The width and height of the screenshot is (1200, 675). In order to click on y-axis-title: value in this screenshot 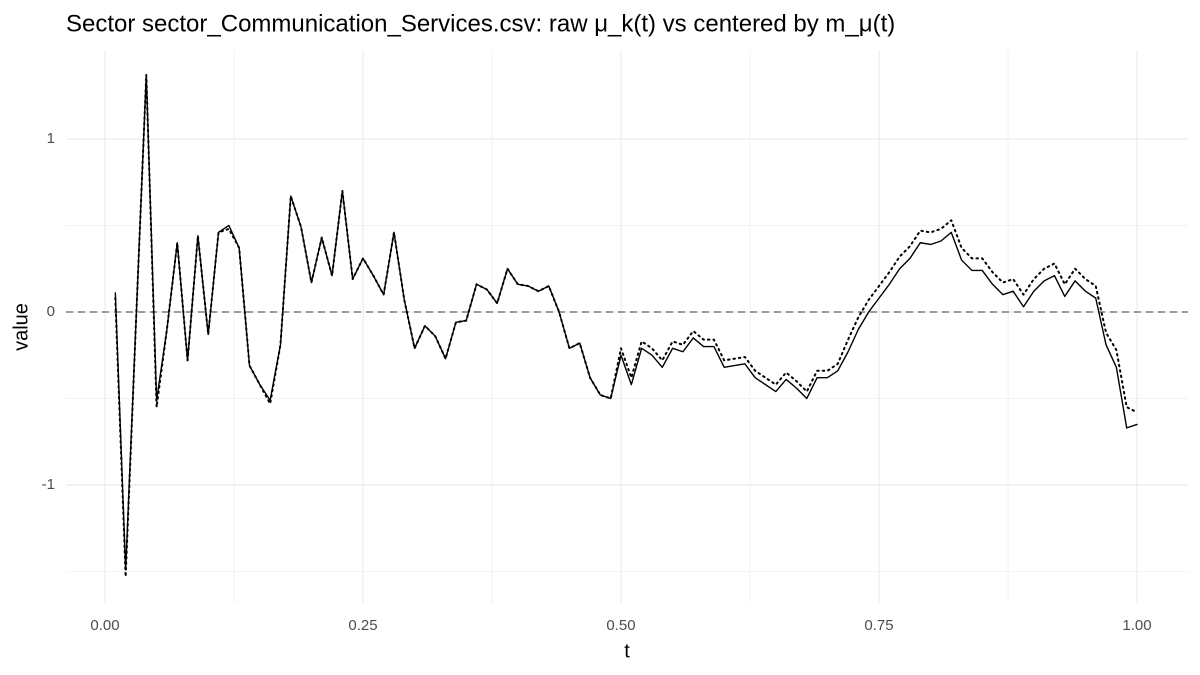, I will do `click(21, 327)`.